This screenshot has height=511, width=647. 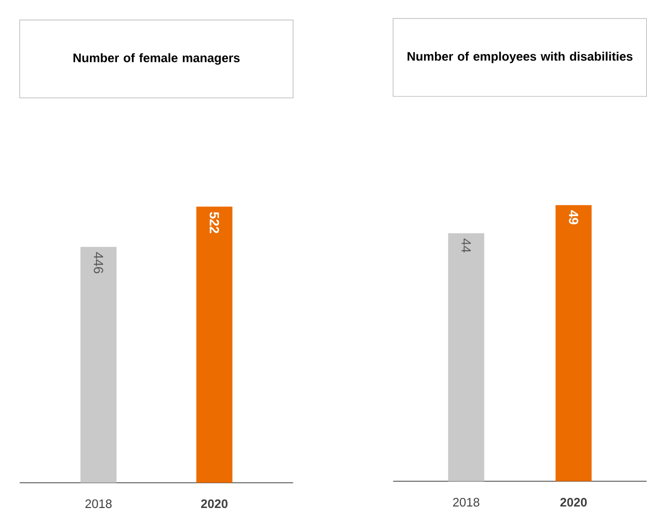 What do you see at coordinates (520, 58) in the screenshot?
I see `chart-title: Number of employees with disabilities` at bounding box center [520, 58].